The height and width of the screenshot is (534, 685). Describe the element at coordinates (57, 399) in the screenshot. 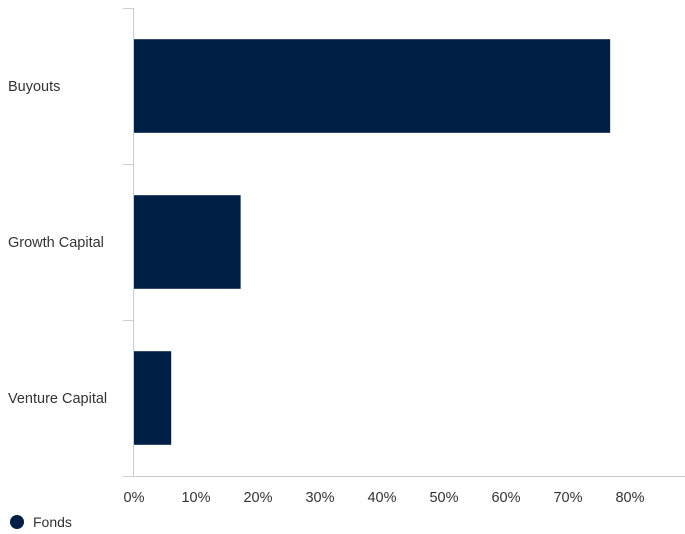

I see `category-label: Venture Capital` at that location.